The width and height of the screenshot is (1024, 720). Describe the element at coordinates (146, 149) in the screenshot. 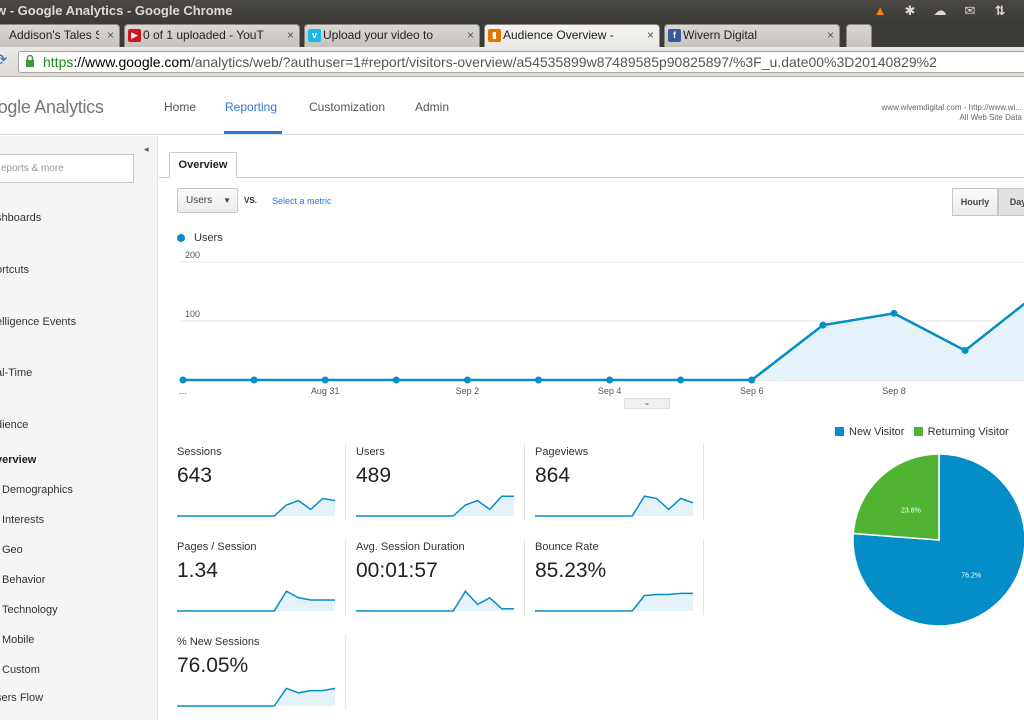

I see `collapse-sidebar-icon: ◂` at that location.